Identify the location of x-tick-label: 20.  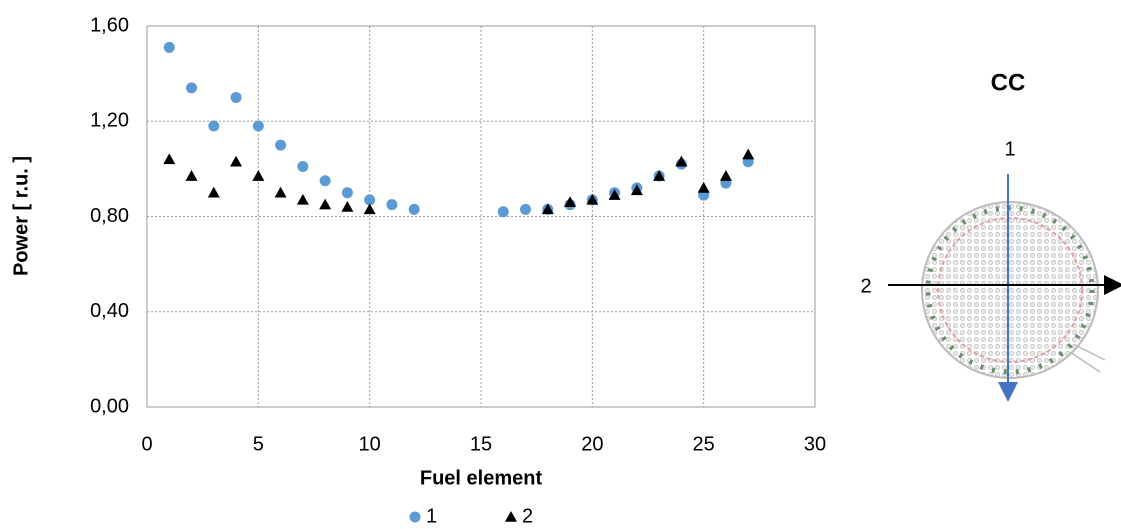
(592, 444).